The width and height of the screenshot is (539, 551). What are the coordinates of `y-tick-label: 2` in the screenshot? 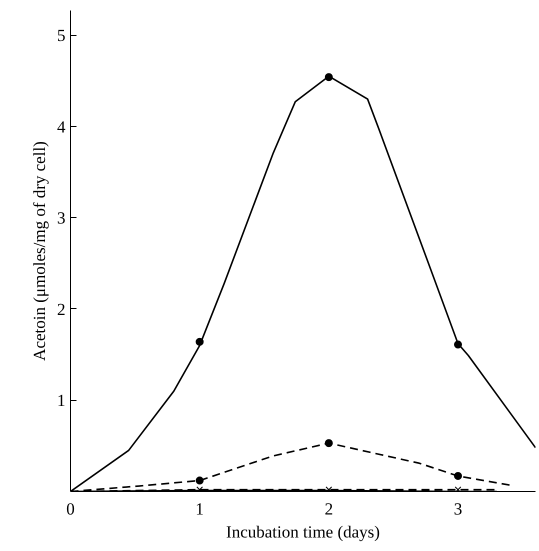 It's located at (61, 309).